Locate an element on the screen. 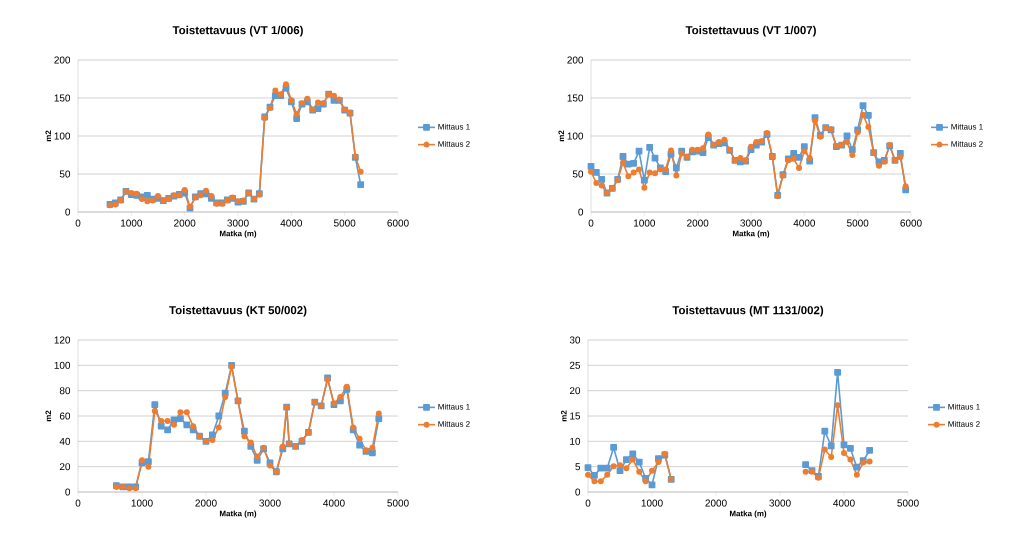 The width and height of the screenshot is (1014, 554). y-tick-label: 120 is located at coordinates (62, 340).